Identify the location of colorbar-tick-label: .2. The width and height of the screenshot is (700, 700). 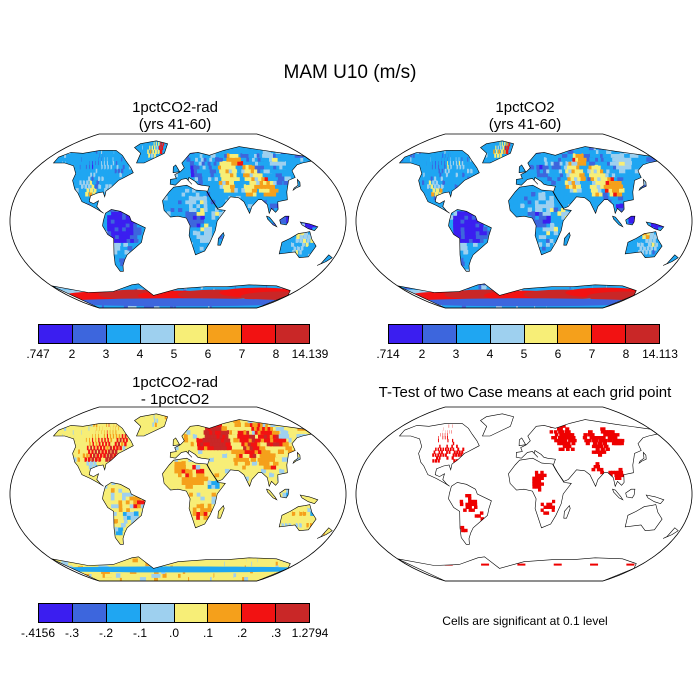
(242, 633).